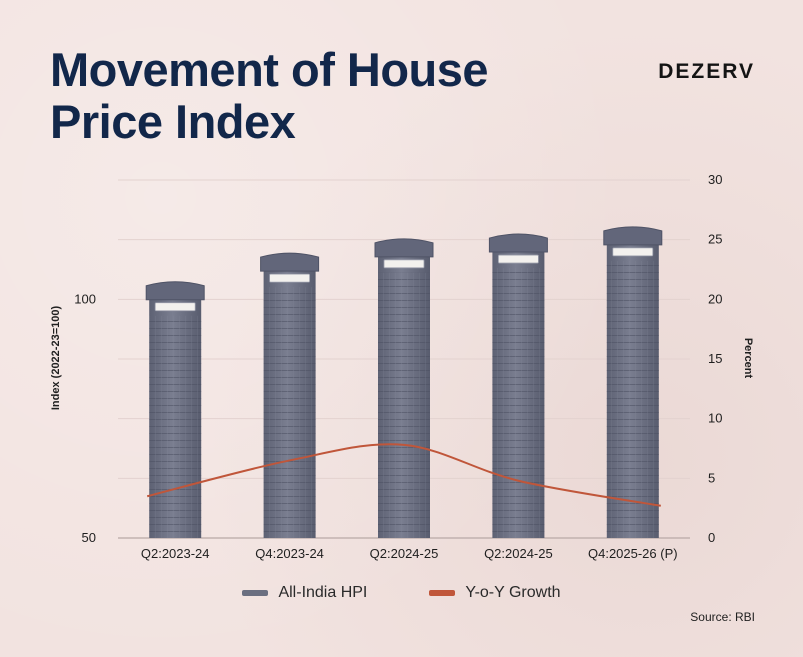 This screenshot has height=657, width=803. Describe the element at coordinates (711, 537) in the screenshot. I see `y-tick-right: 0` at that location.